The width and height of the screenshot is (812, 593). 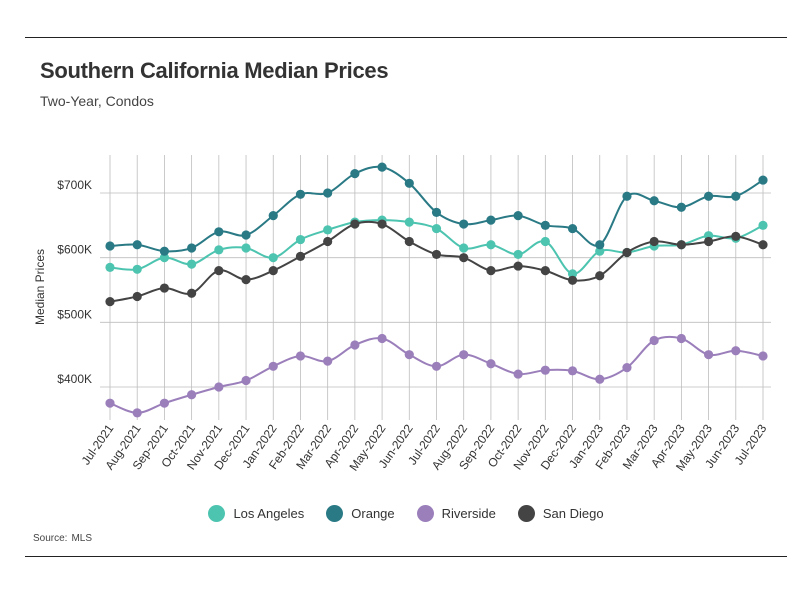 I want to click on y-axis-label: Median Prices, so click(x=40, y=287).